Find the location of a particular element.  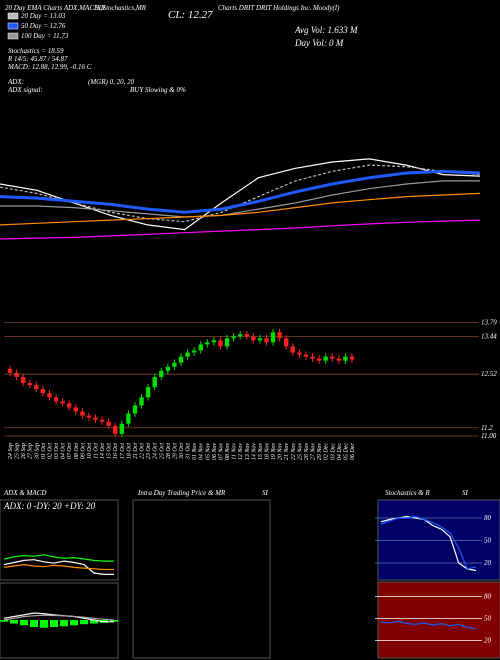

x-tick-label: 18 Oct is located at coordinates (129, 451).